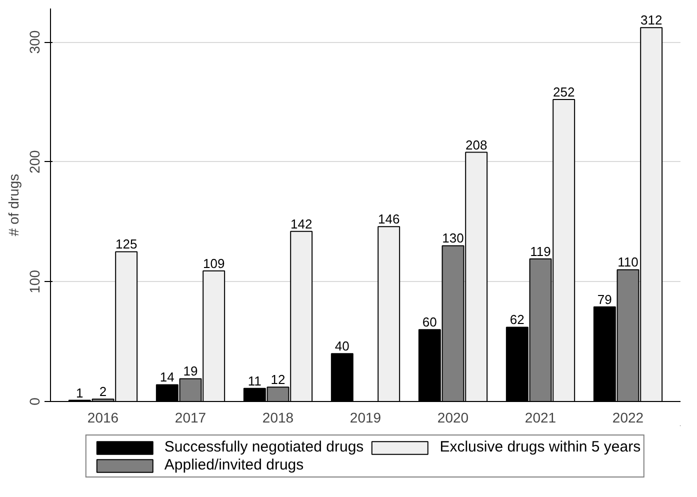  Describe the element at coordinates (540, 251) in the screenshot. I see `data-label: 119` at that location.